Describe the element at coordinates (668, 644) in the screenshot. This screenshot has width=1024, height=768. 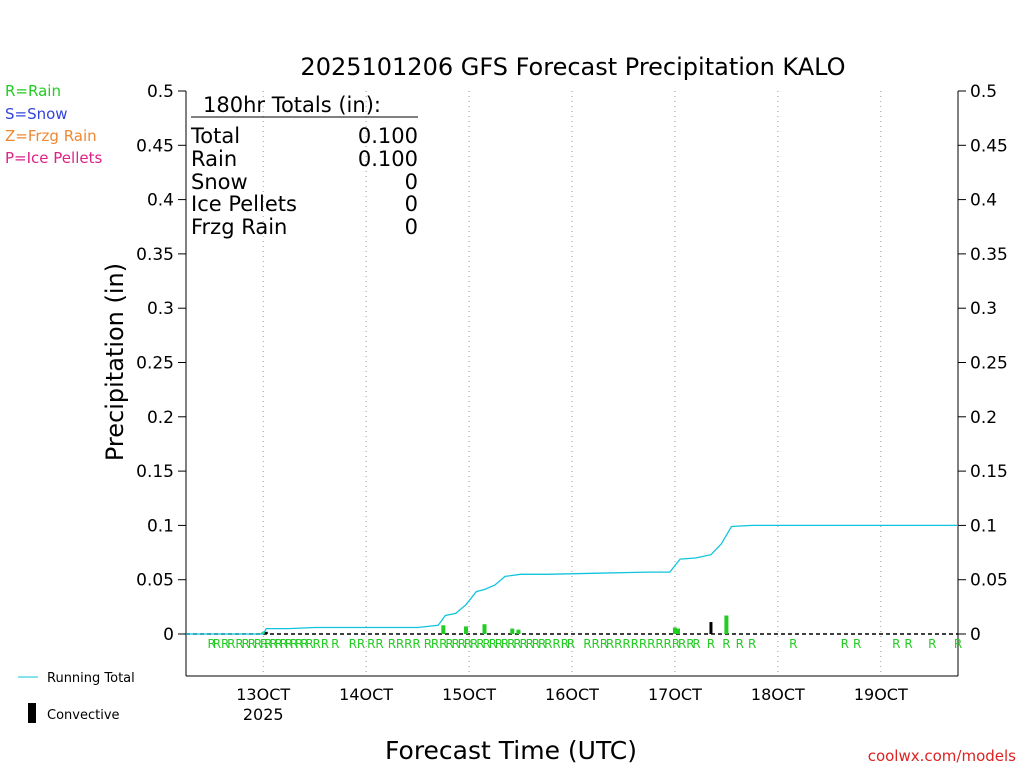
I see `rain-marker-62: R` at that location.